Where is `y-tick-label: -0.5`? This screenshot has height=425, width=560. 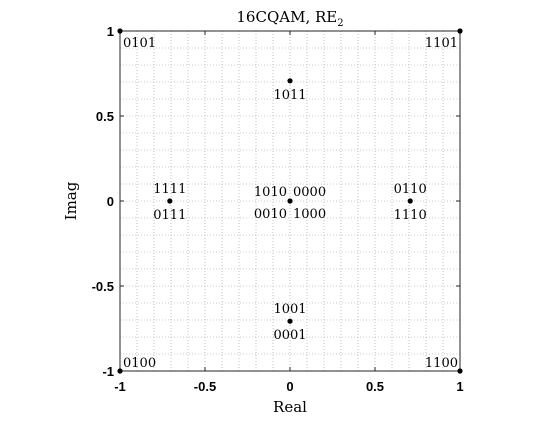 y-tick-label: -0.5 is located at coordinates (103, 286).